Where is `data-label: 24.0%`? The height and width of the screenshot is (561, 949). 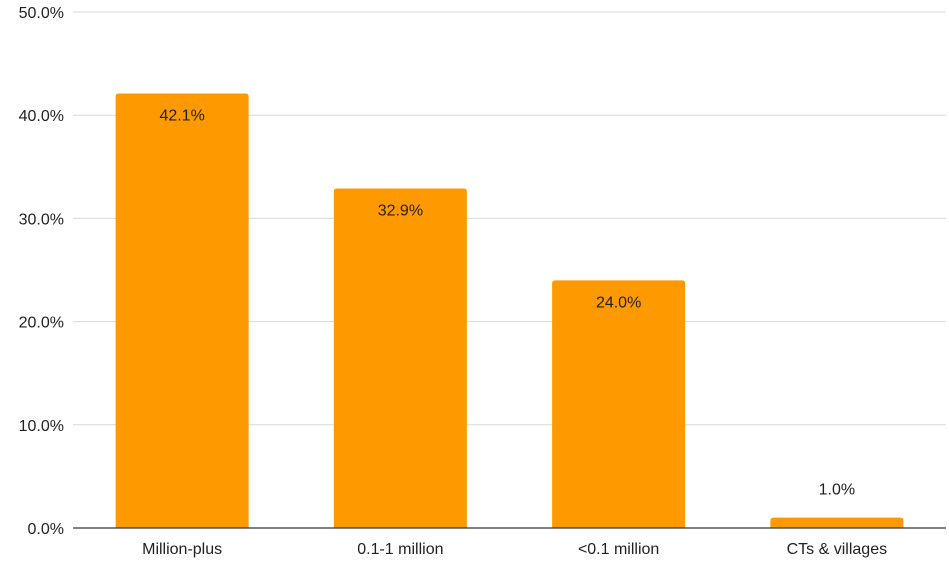
data-label: 24.0% is located at coordinates (618, 302).